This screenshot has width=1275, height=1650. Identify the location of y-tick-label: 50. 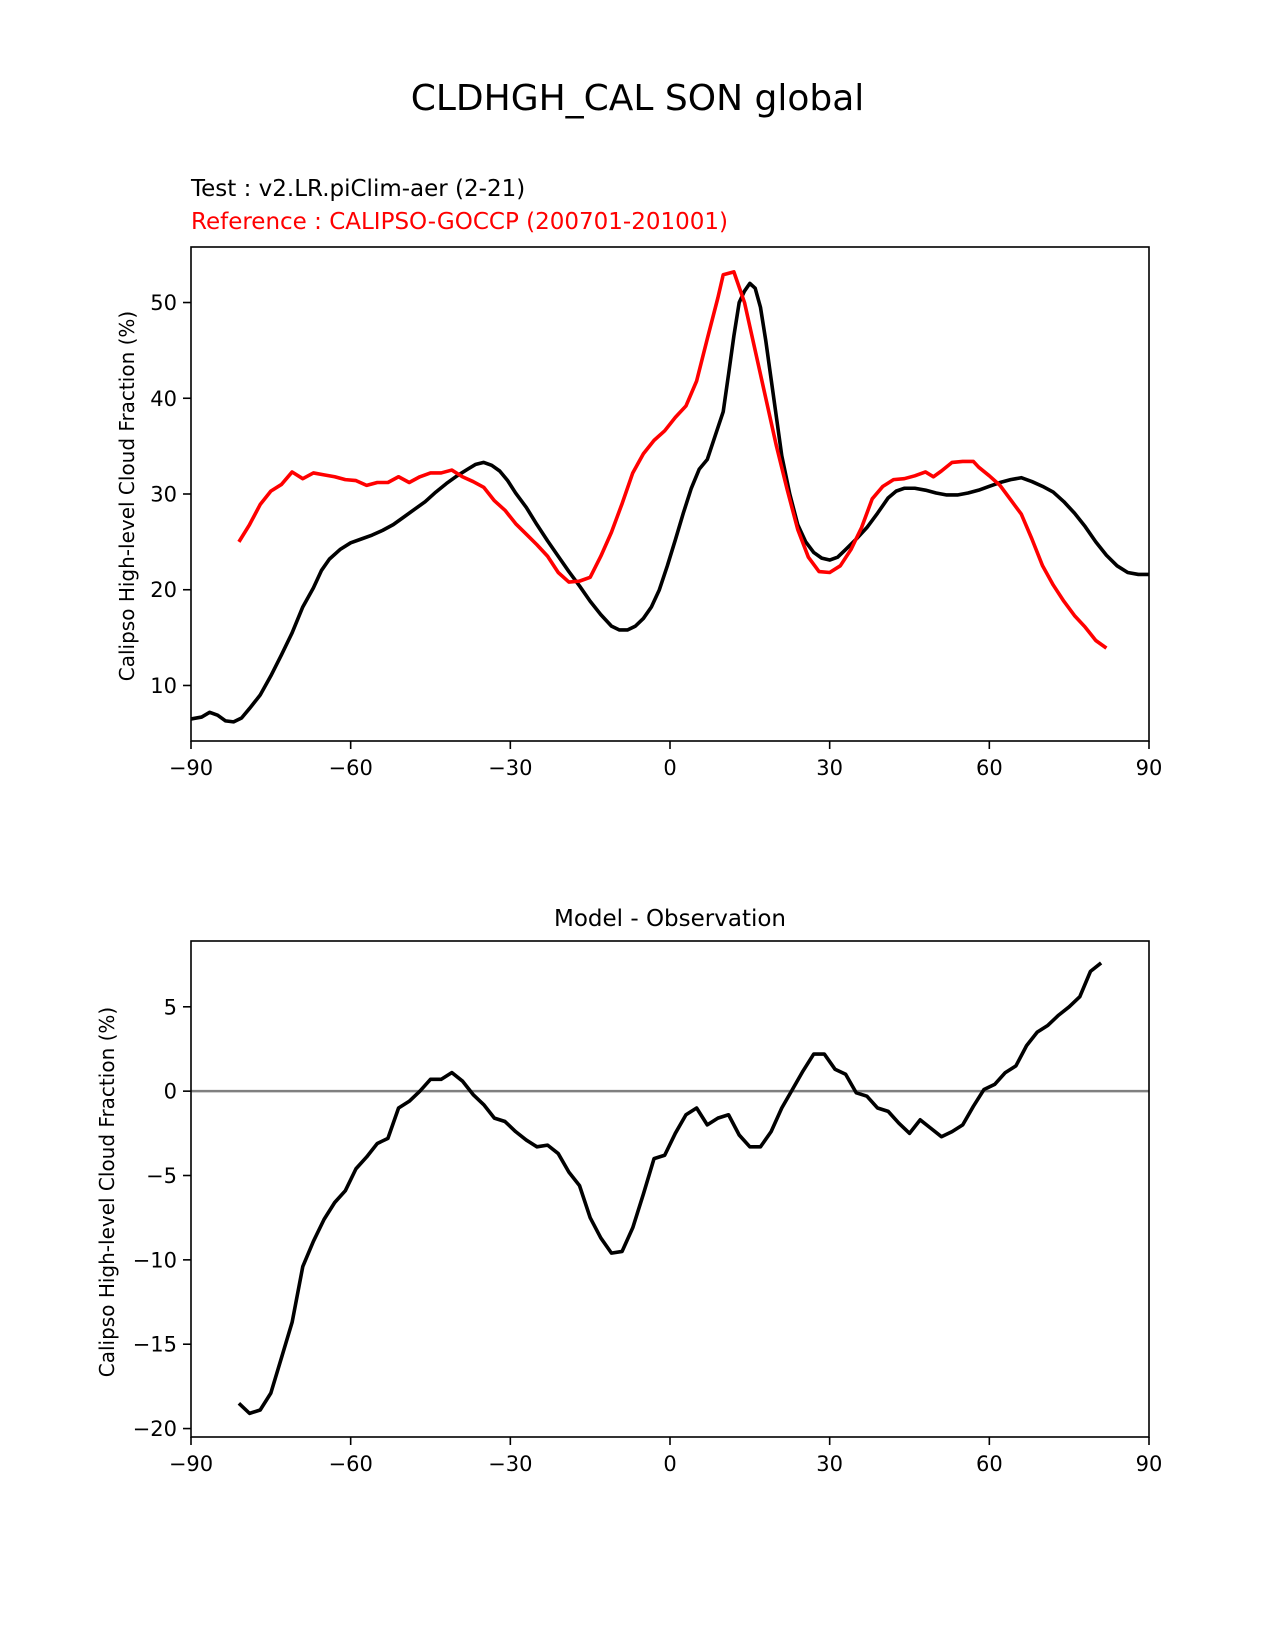
(163, 303).